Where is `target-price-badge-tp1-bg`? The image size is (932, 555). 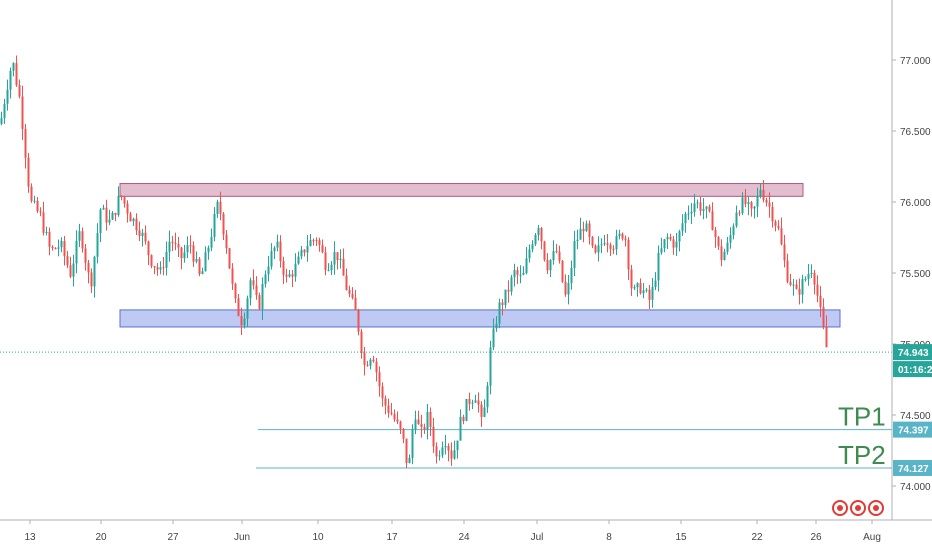
target-price-badge-tp1-bg is located at coordinates (912, 429).